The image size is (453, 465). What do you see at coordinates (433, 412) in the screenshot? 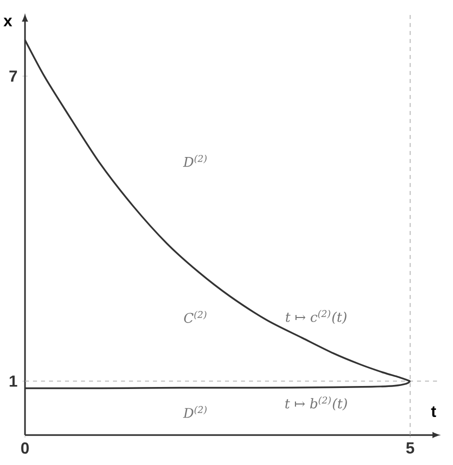
I see `x-axis-title: t` at bounding box center [433, 412].